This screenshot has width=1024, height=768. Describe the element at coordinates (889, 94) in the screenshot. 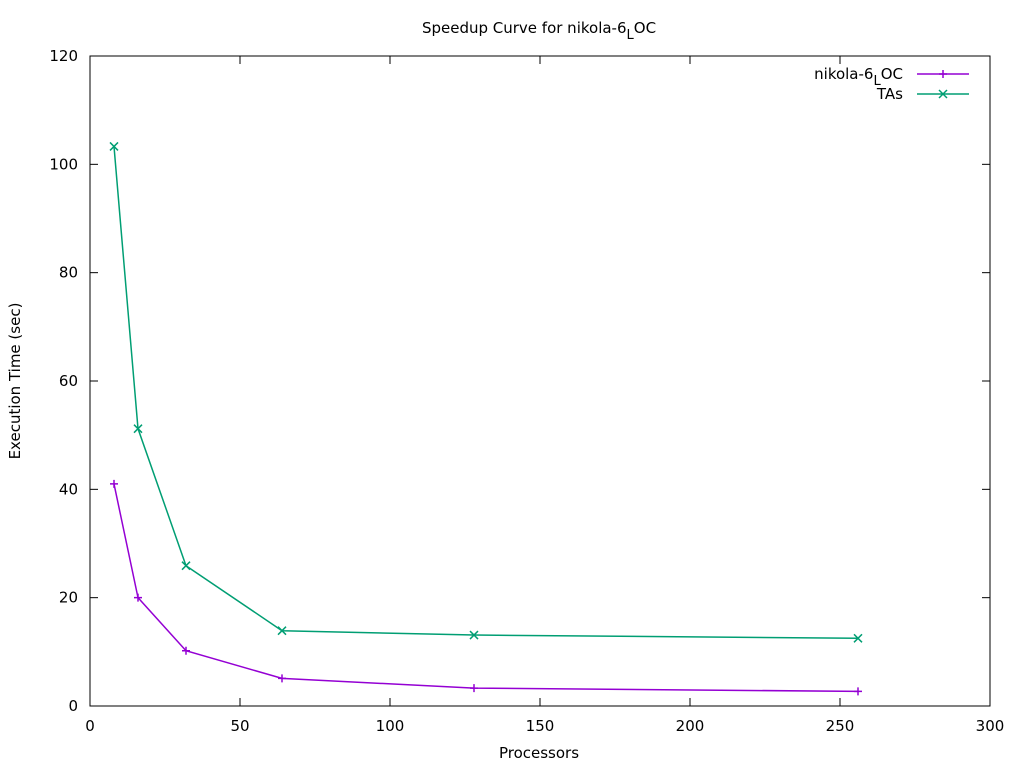

I see `legend-label: TAs` at that location.